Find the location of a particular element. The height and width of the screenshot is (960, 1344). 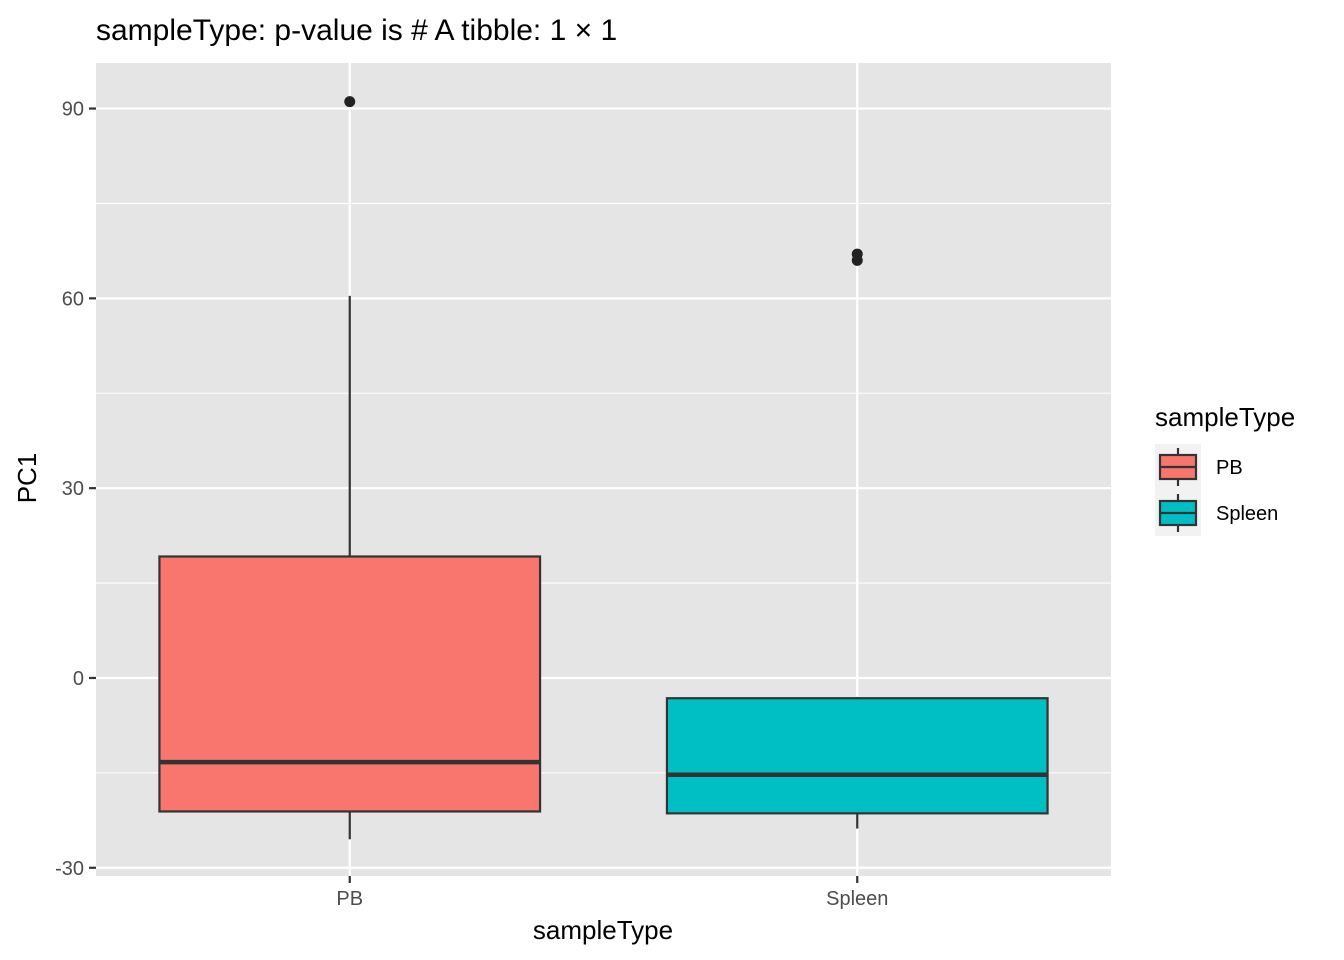

y-tick-label: -30 is located at coordinates (69, 869).